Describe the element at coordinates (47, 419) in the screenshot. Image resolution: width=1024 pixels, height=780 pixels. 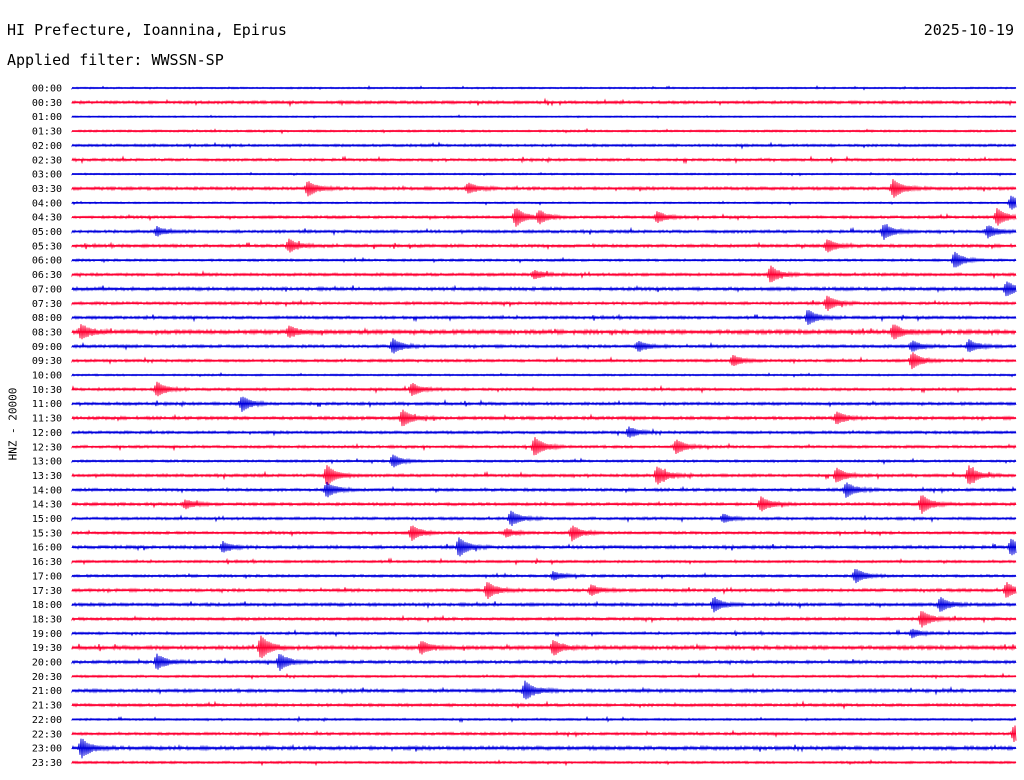
I see `time-label: 11:30` at that location.